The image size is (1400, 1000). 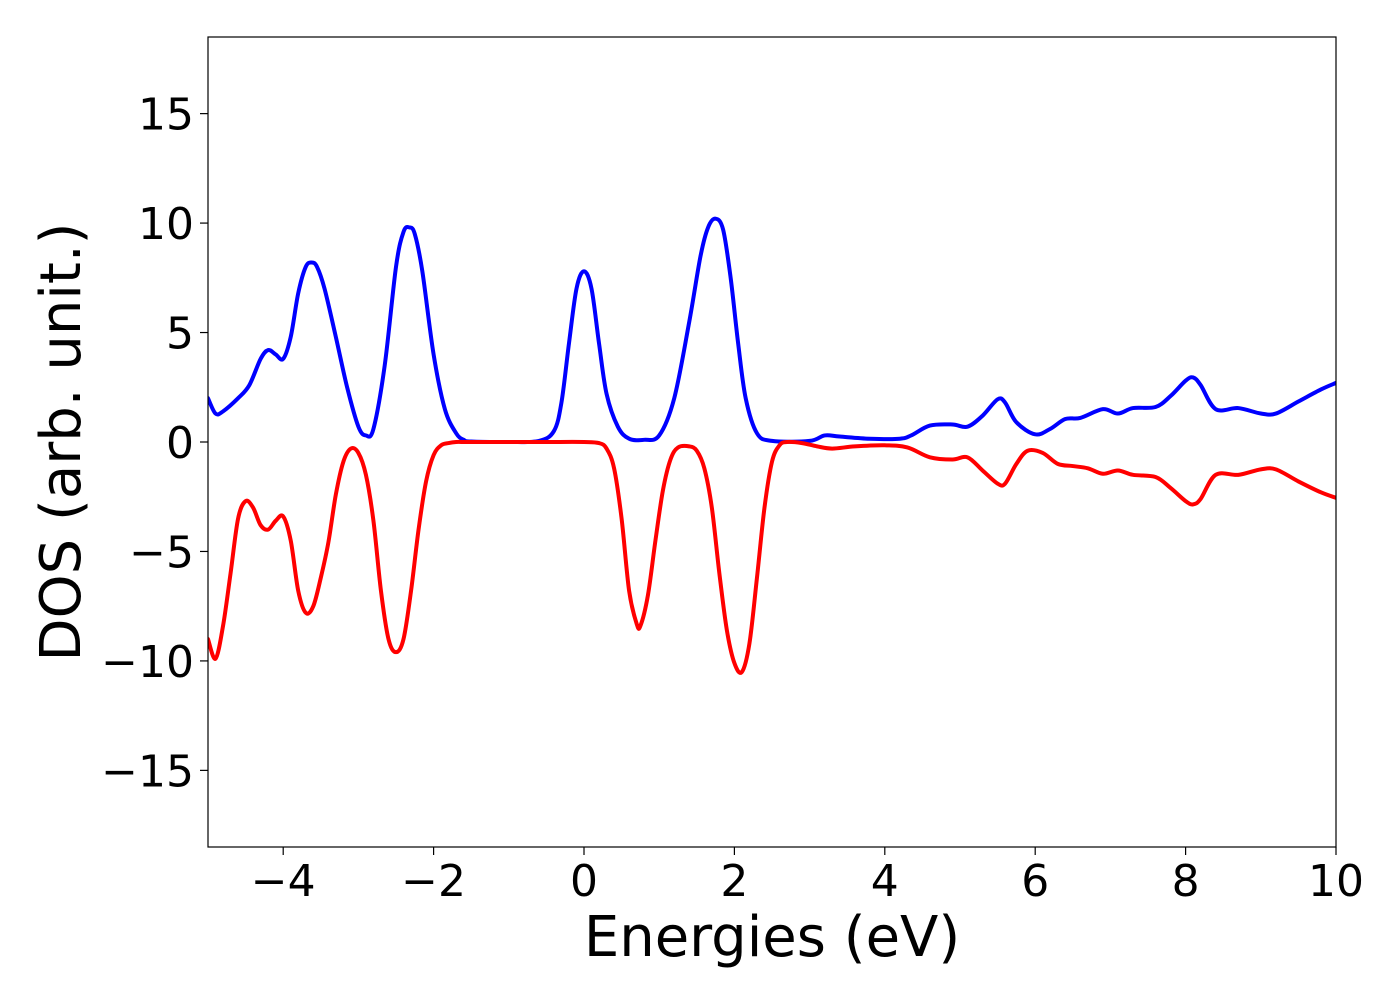 I want to click on y-tick-label: 15, so click(x=166, y=115).